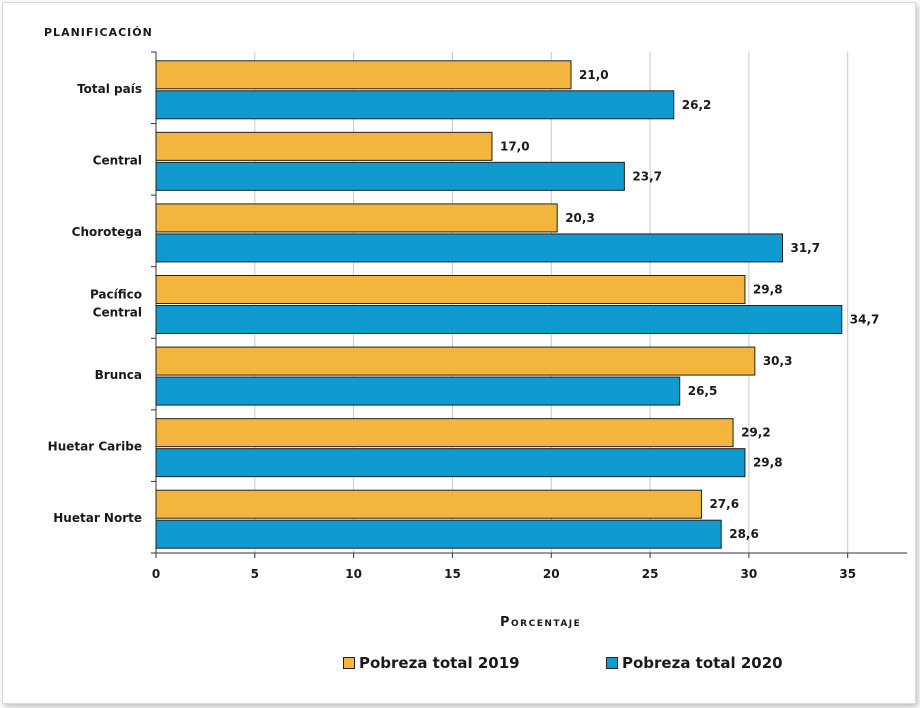  What do you see at coordinates (255, 574) in the screenshot?
I see `x-tick-label-5: 5` at bounding box center [255, 574].